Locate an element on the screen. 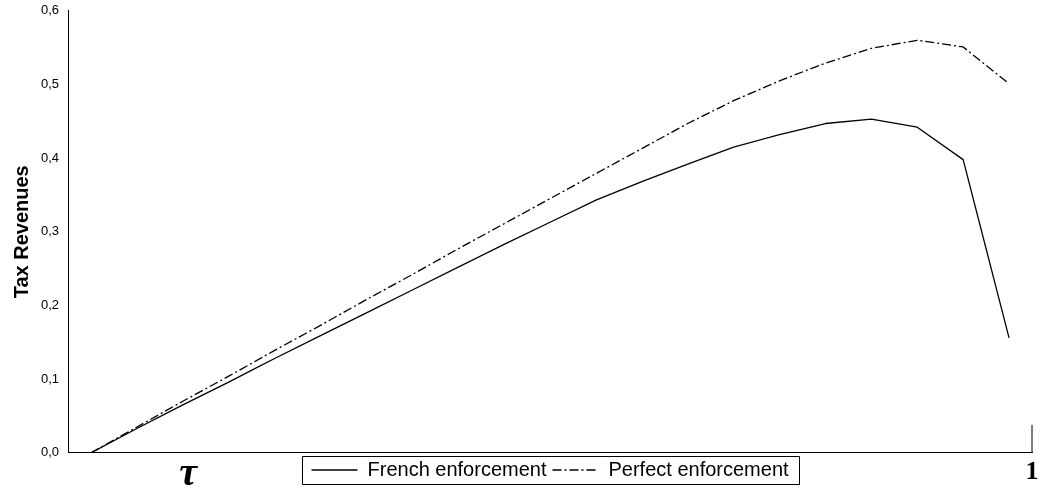 The height and width of the screenshot is (490, 1048). x-axis-title: τ is located at coordinates (189, 469).